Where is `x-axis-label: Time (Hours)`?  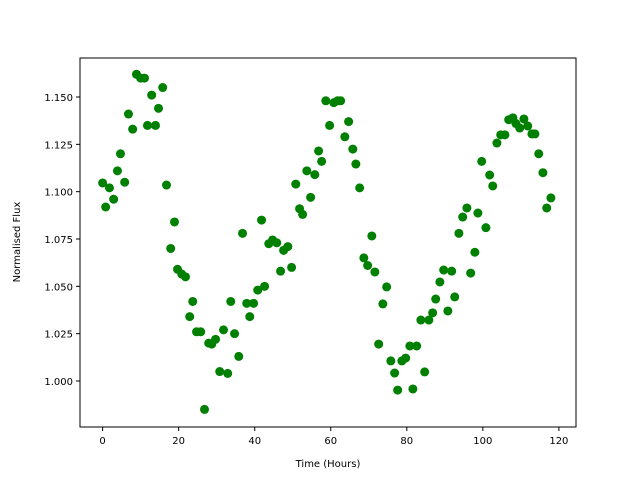
x-axis-label: Time (Hours) is located at coordinates (328, 464).